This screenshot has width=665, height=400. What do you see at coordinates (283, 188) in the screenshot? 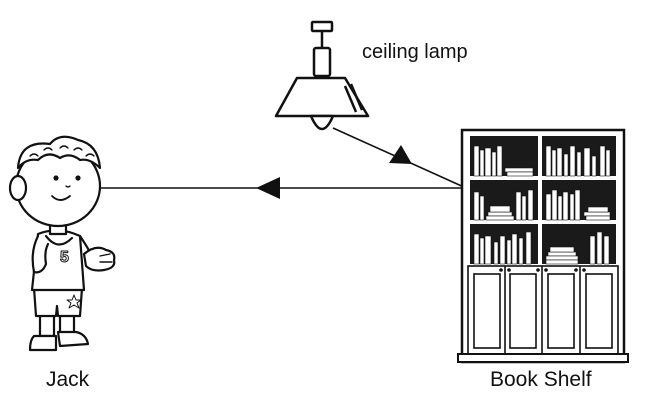
I see `reflected-light-ray` at bounding box center [283, 188].